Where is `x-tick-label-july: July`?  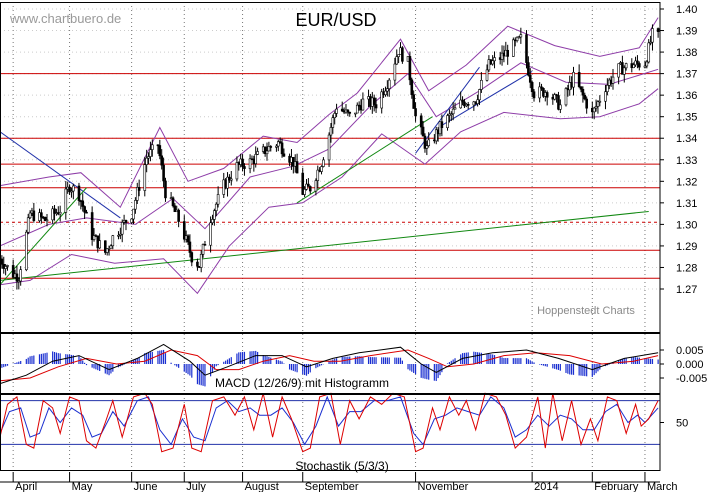 x-tick-label-july: July is located at coordinates (196, 486).